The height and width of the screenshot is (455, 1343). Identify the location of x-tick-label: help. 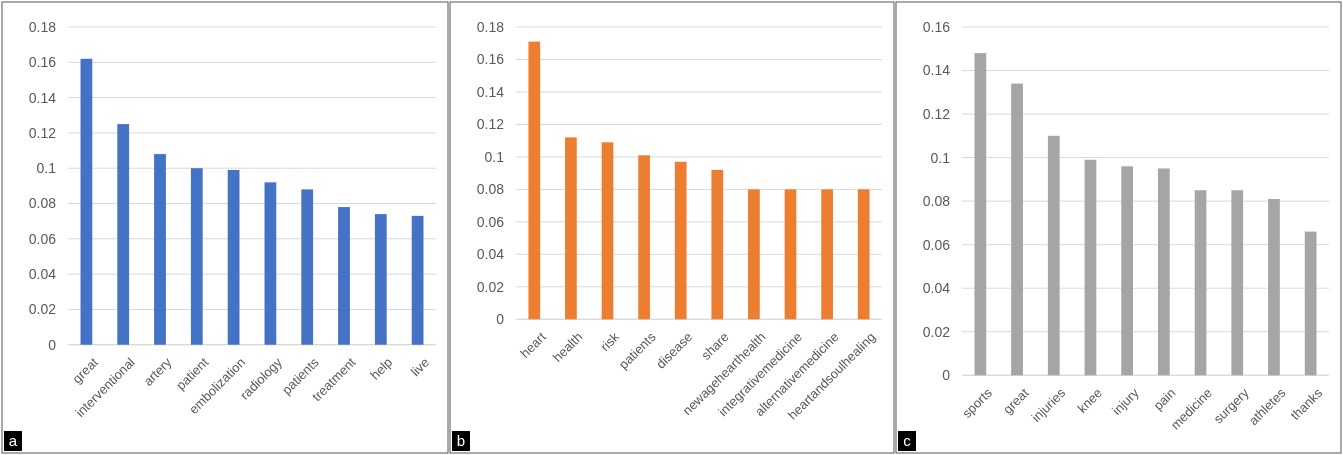
(381, 368).